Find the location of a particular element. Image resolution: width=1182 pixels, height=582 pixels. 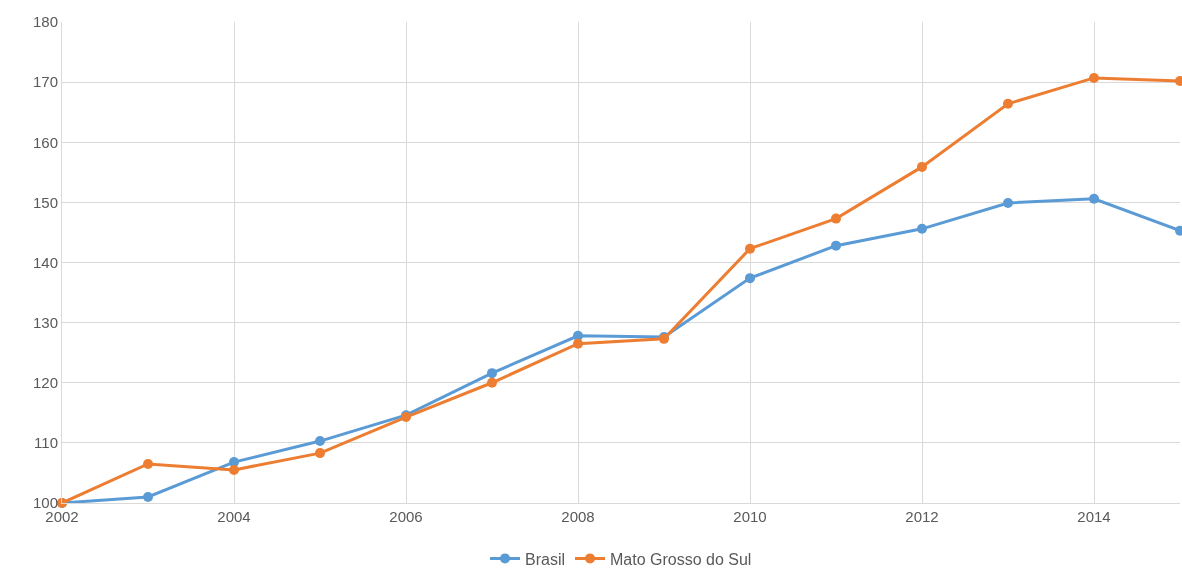

x-tick-label: 2008 is located at coordinates (578, 516).